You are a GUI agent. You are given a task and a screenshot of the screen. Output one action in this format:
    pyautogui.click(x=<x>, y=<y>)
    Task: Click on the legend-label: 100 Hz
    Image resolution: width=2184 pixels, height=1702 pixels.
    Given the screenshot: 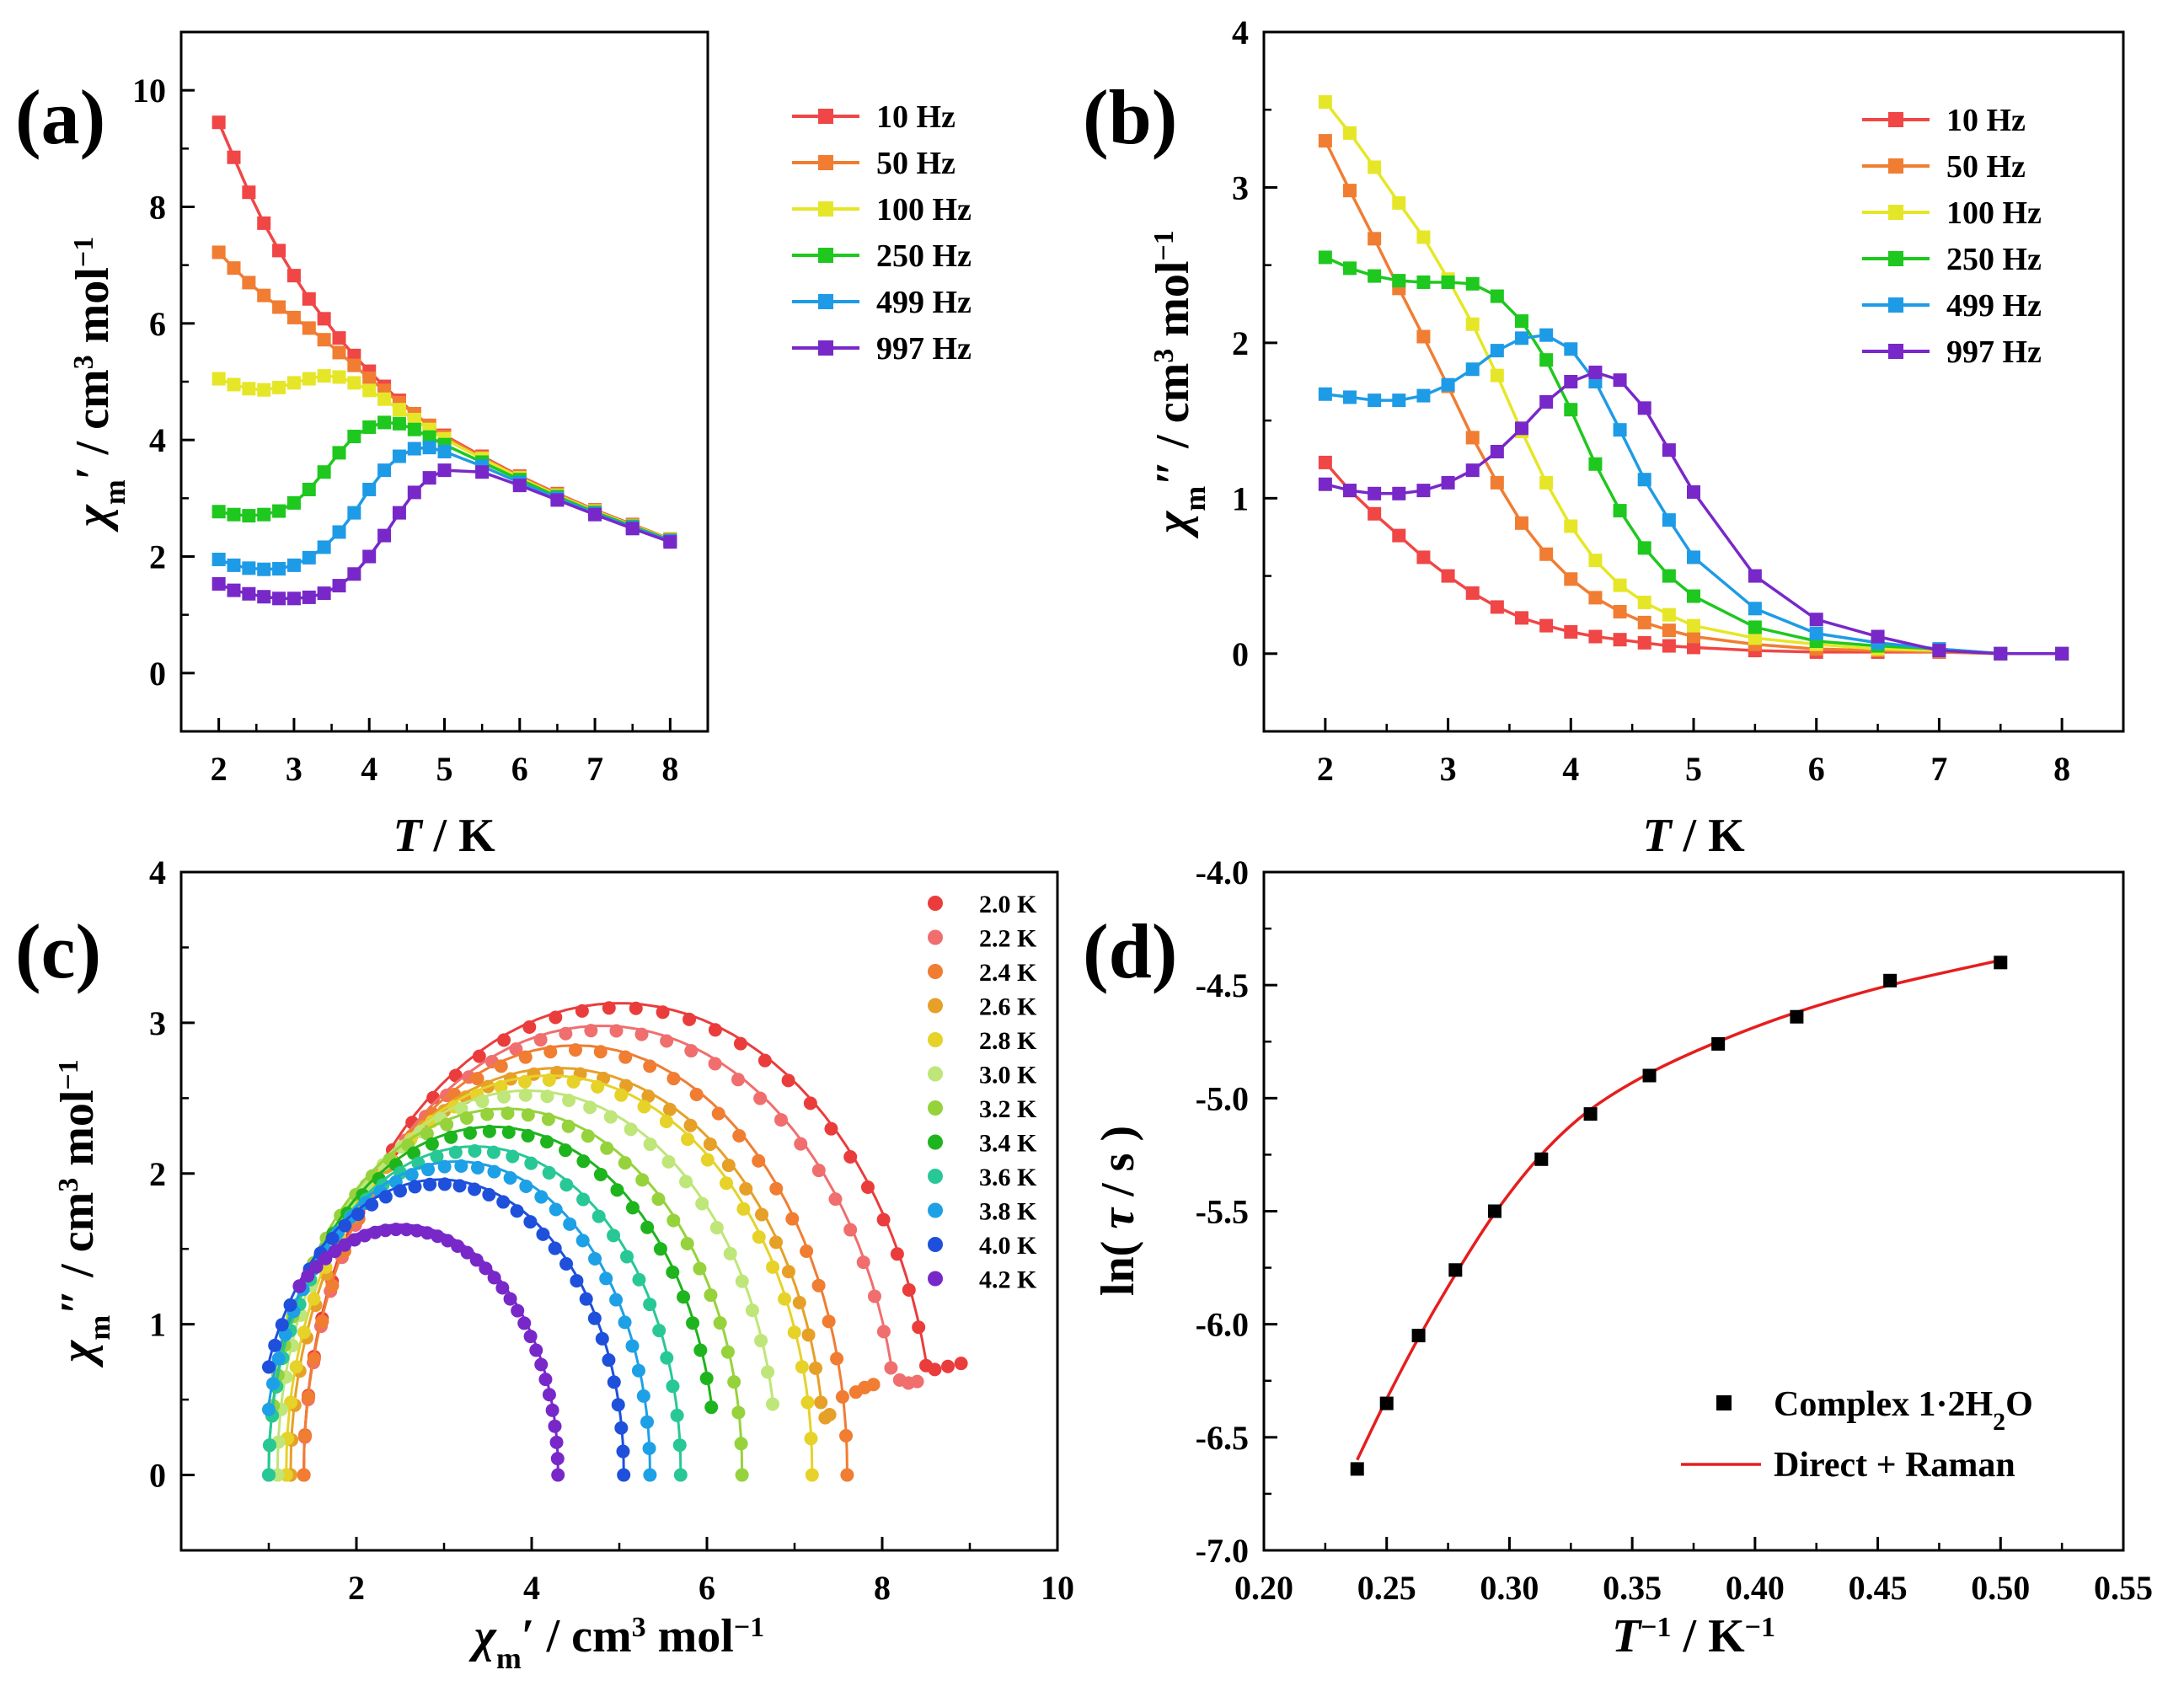 What is the action you would take?
    pyautogui.click(x=924, y=209)
    